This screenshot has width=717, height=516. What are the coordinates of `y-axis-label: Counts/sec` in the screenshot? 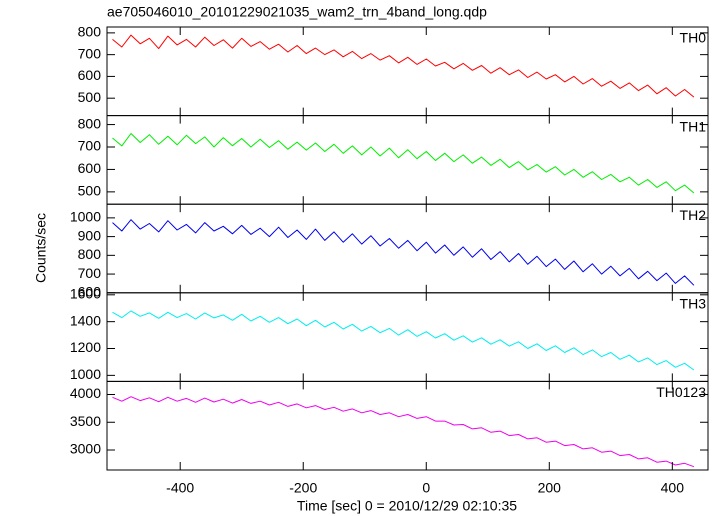 It's located at (41, 248).